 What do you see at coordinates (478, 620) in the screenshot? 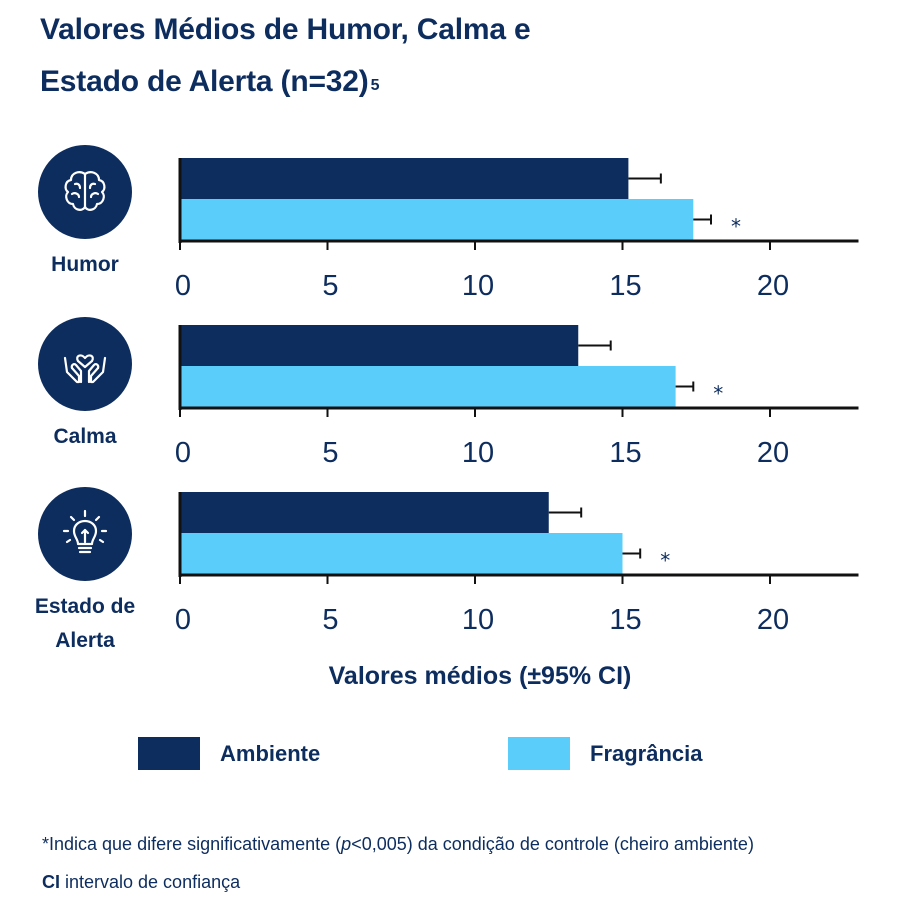
I see `x-tick-label-2-10: 10` at bounding box center [478, 620].